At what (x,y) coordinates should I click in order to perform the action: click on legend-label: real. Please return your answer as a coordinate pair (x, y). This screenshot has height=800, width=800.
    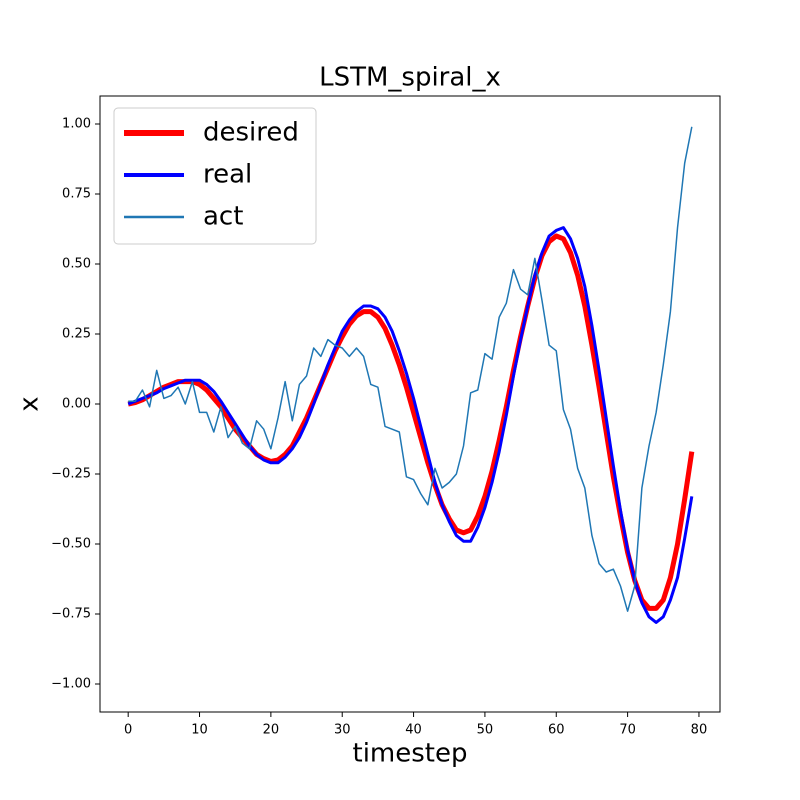
    Looking at the image, I should click on (227, 175).